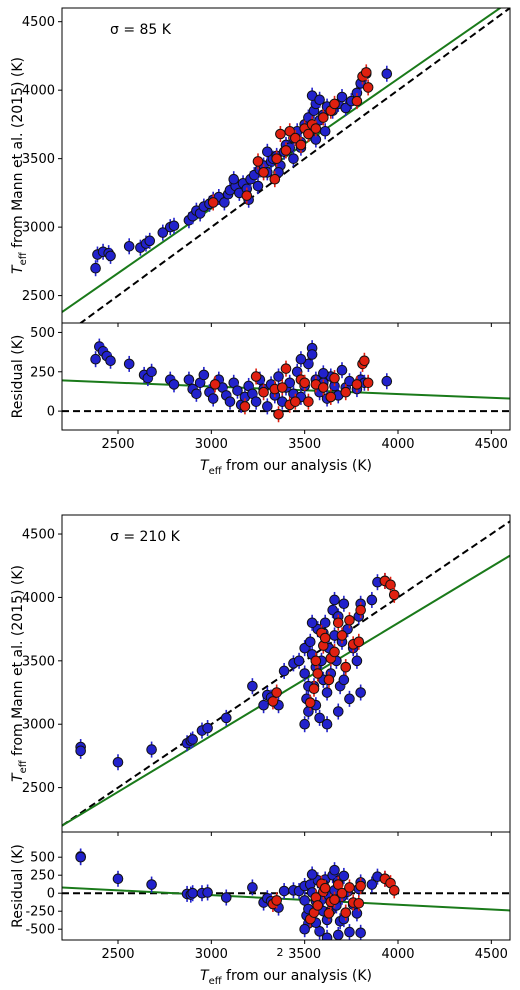 The image size is (520, 990). What do you see at coordinates (23, 258) in the screenshot?
I see `y-label-subscript: eff` at bounding box center [23, 258].